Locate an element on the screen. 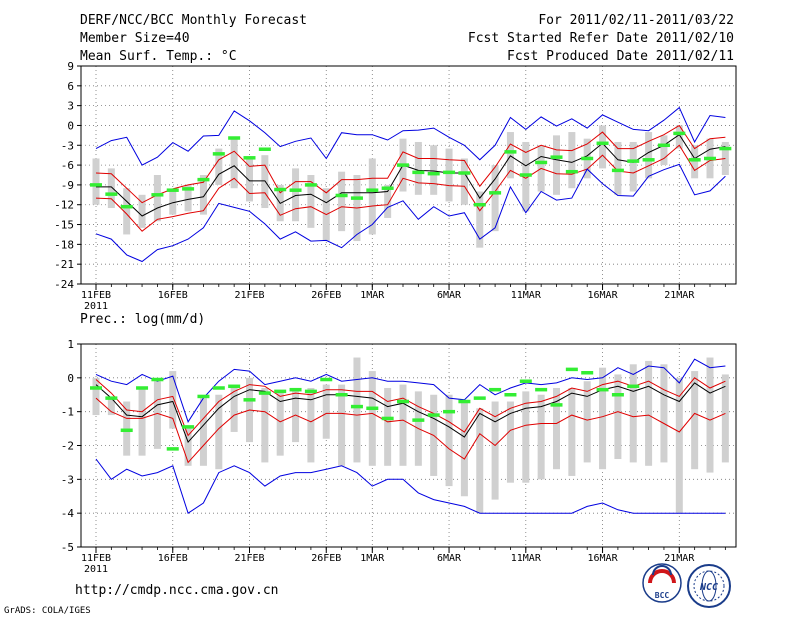 The image size is (800, 618). header-fcst-produced: Fcst Produced Date 2011/02/11 is located at coordinates (620, 56).